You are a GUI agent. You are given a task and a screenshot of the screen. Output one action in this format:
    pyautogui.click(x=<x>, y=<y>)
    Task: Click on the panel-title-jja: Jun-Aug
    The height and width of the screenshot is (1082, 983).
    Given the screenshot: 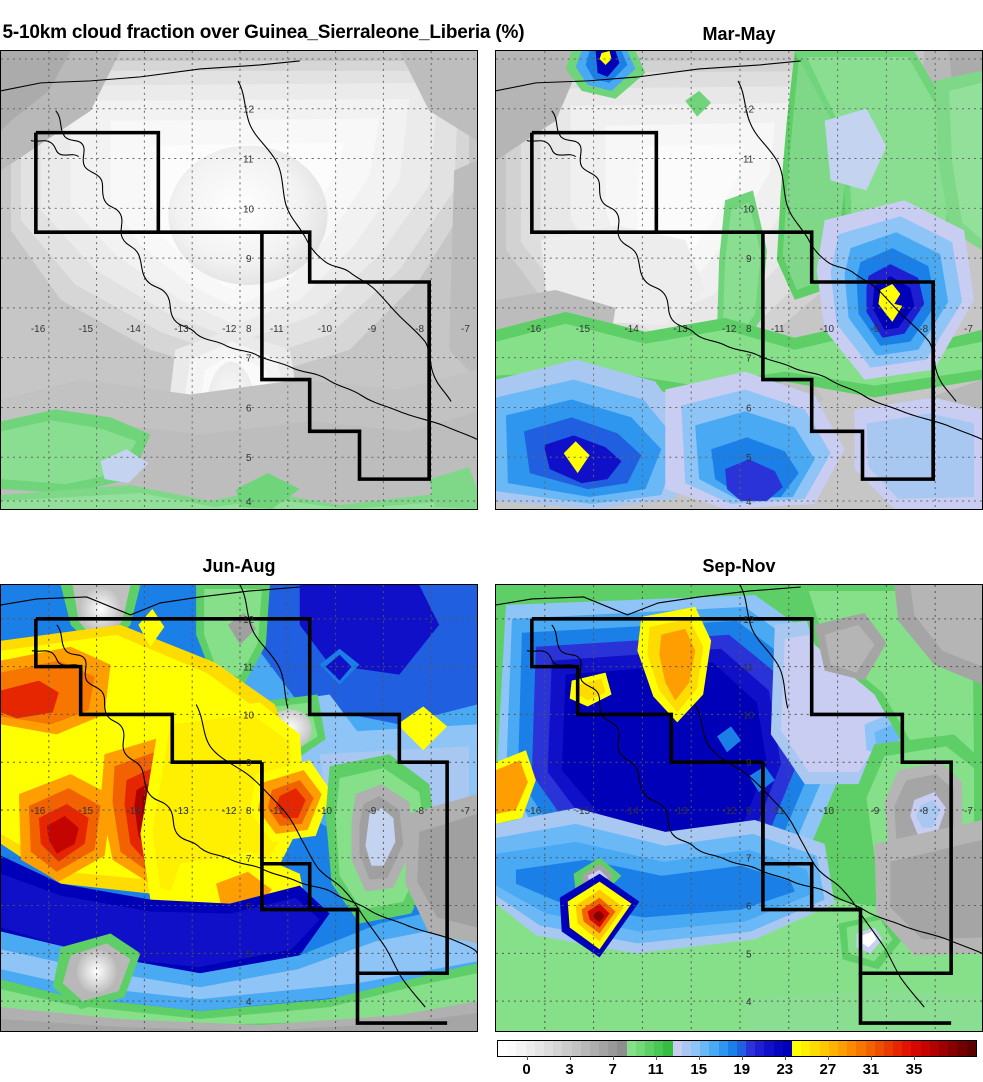 What is the action you would take?
    pyautogui.click(x=239, y=566)
    